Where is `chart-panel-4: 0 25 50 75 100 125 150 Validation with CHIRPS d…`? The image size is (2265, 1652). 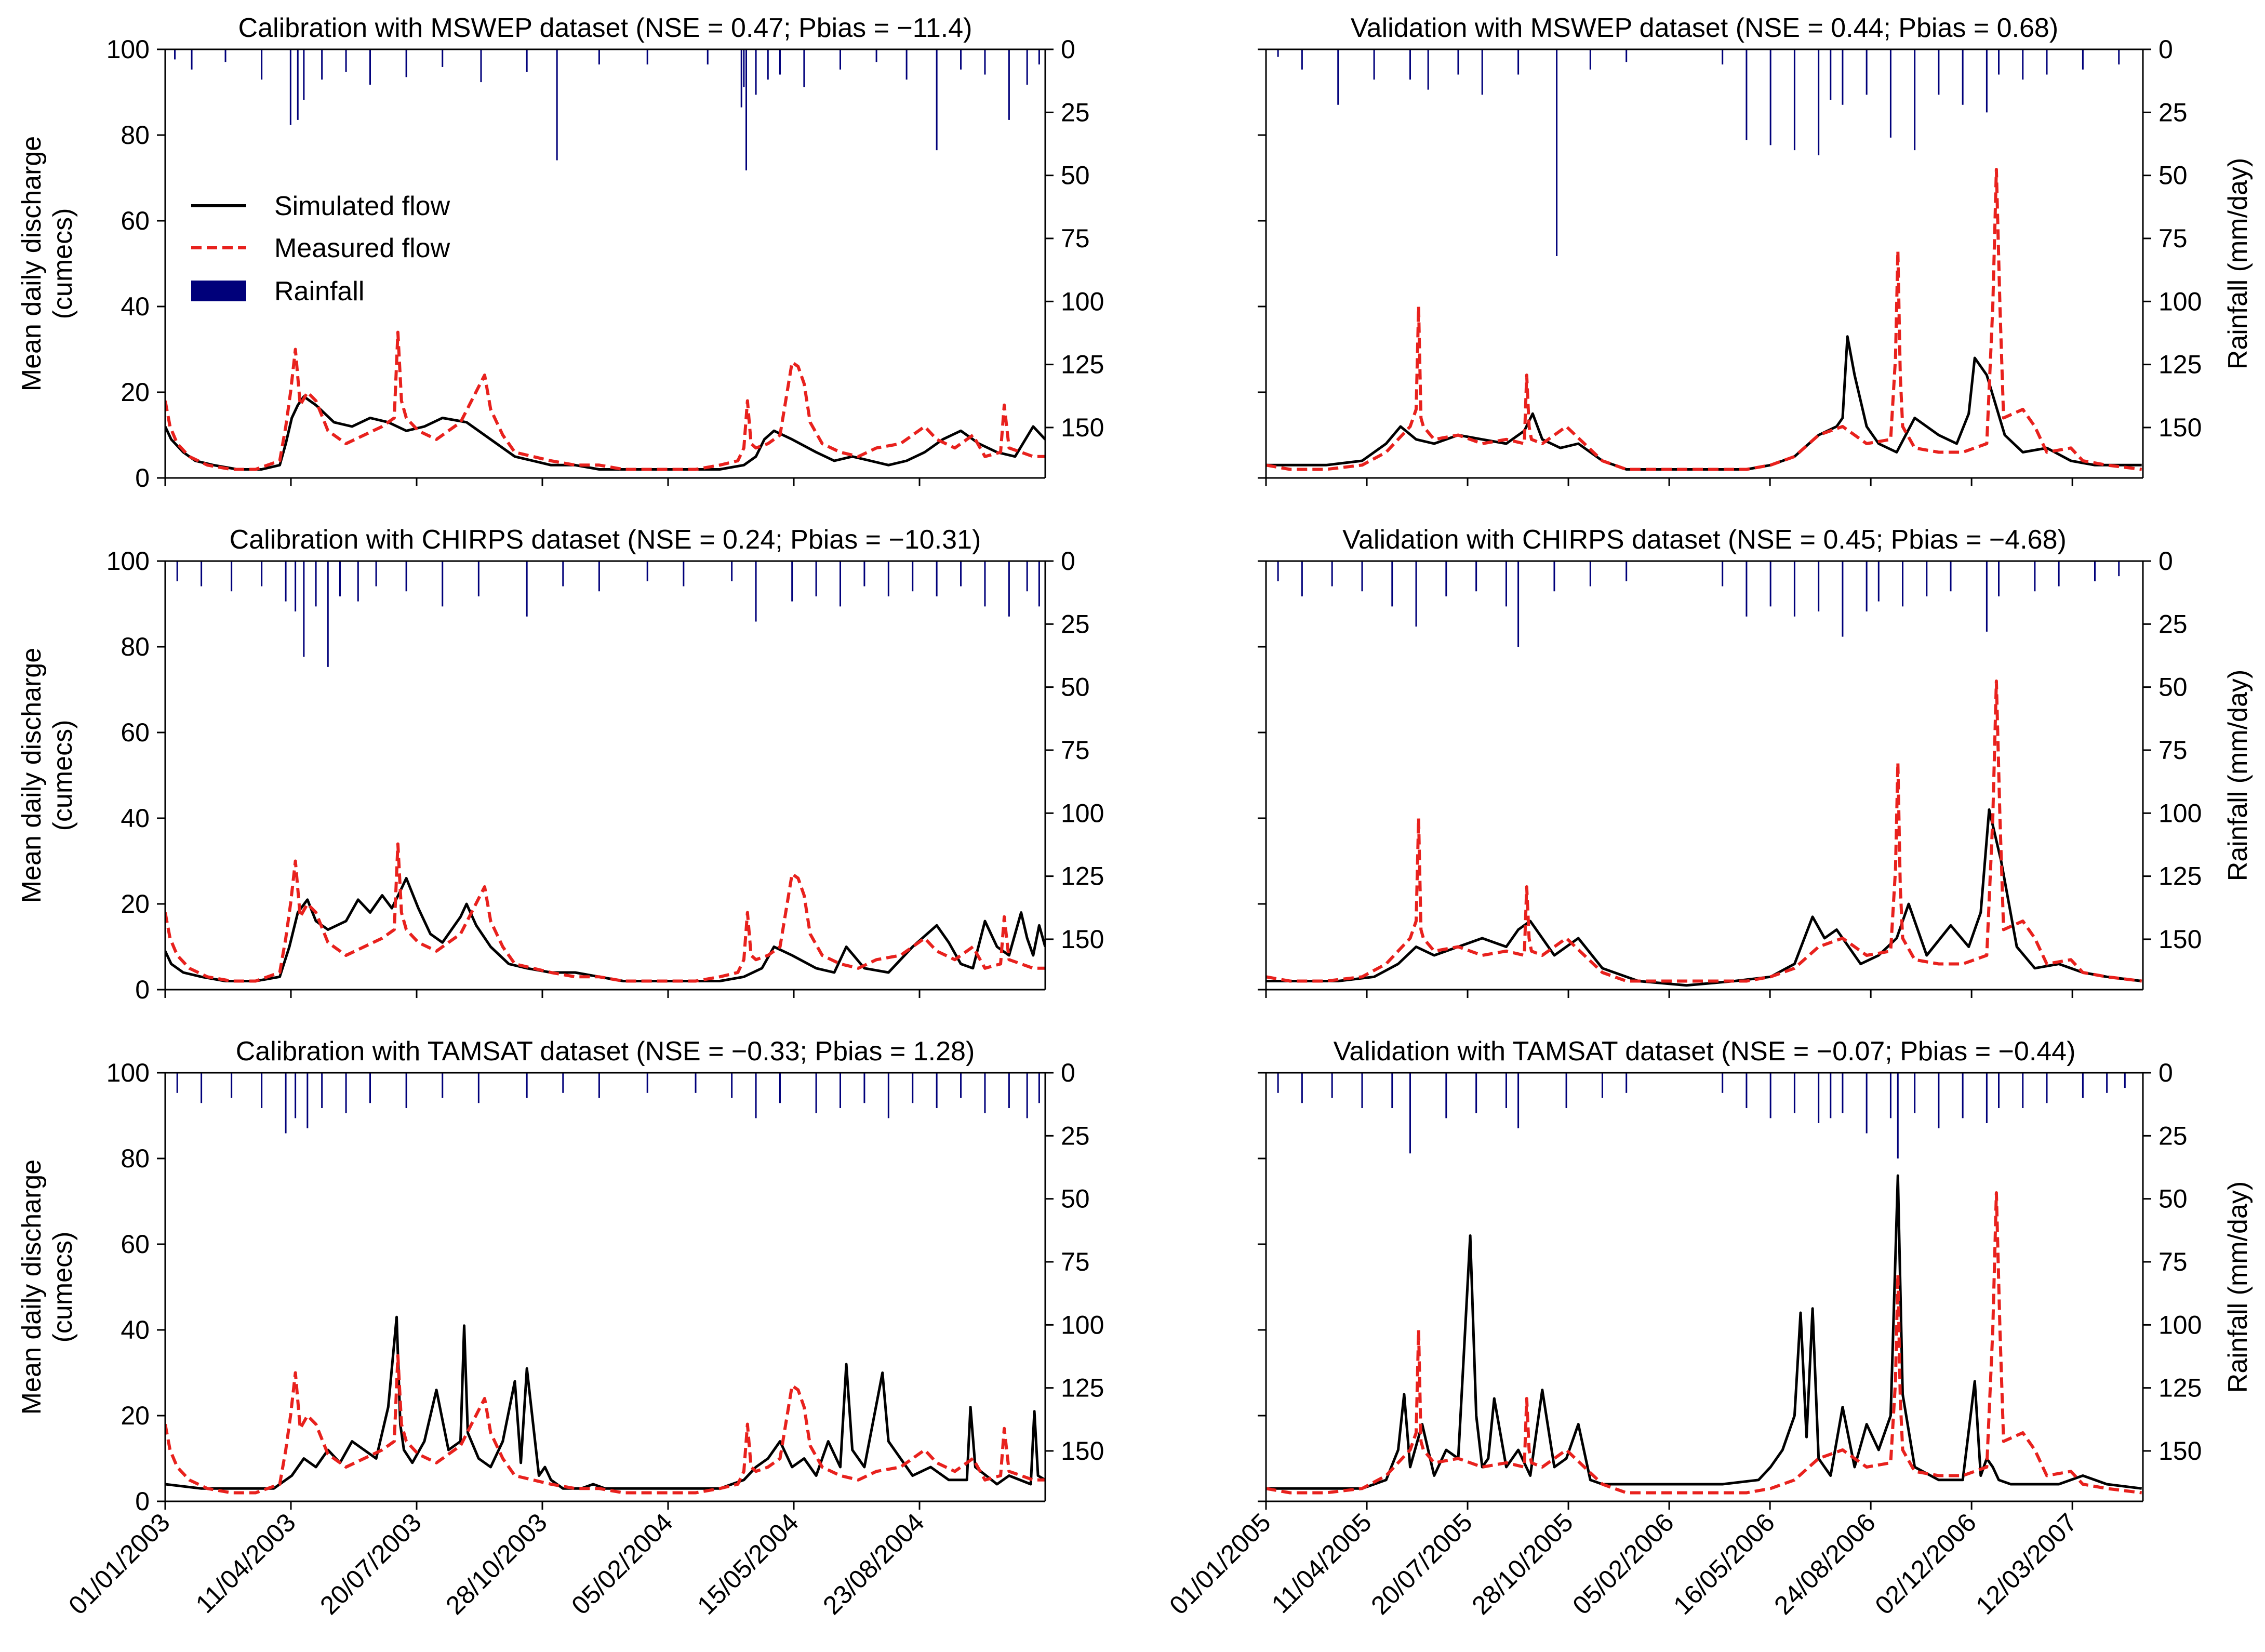 chart-panel-4: 0 25 50 75 100 125 150 Validation with CHIRPS d… is located at coordinates (1755, 762).